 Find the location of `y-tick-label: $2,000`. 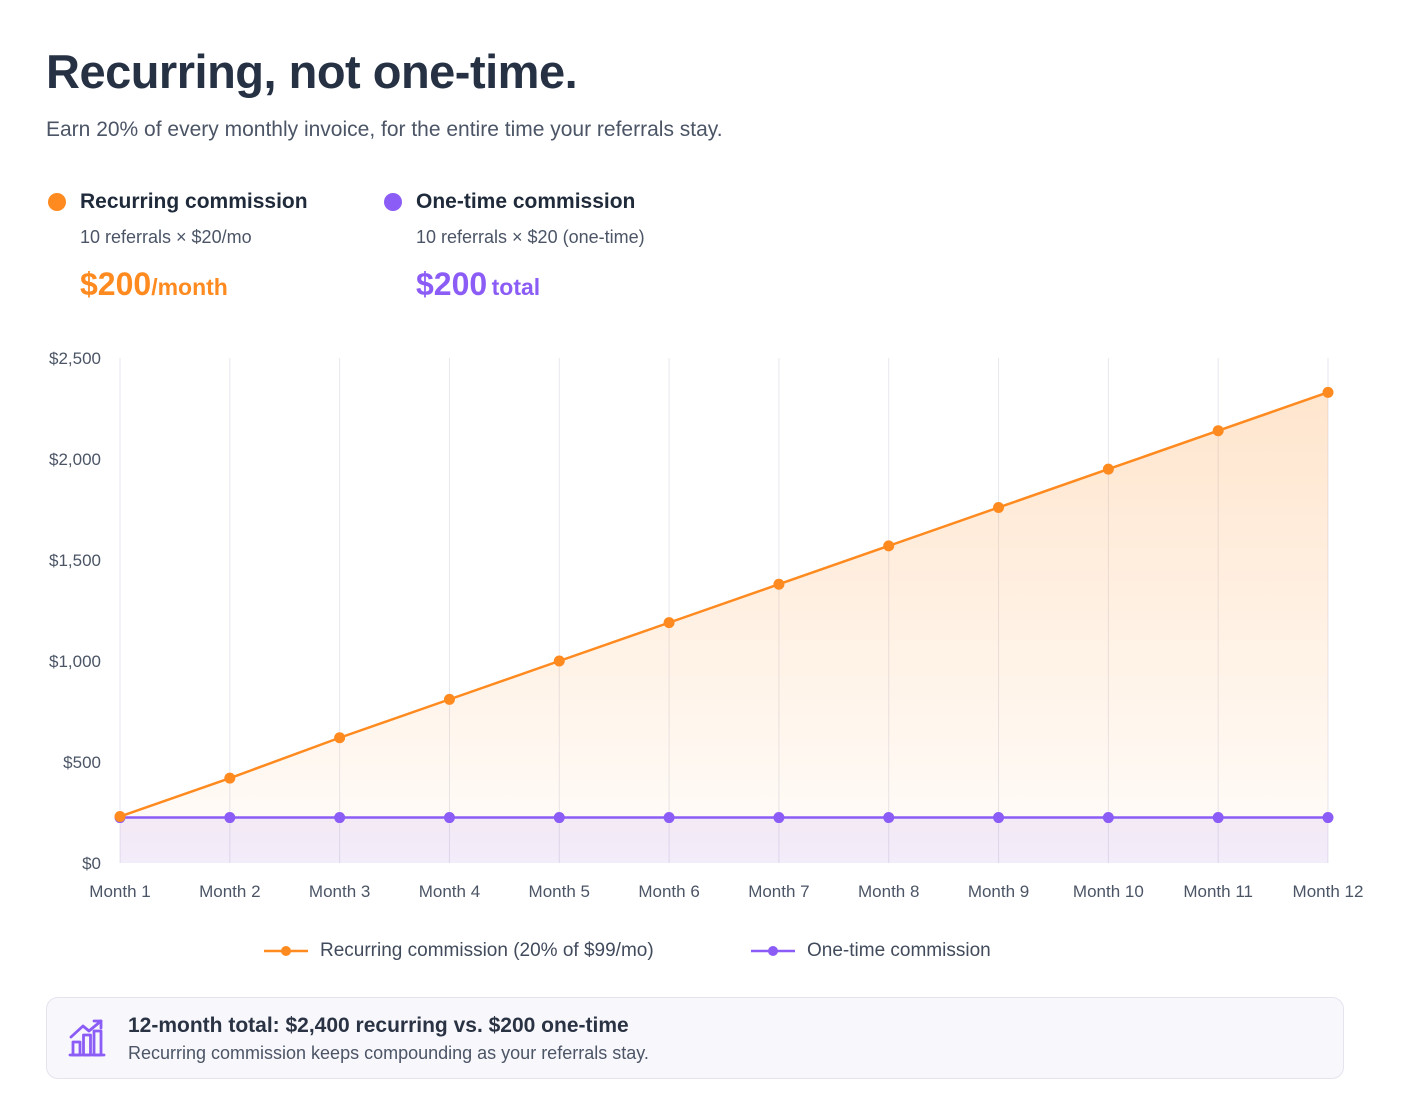

y-tick-label: $2,000 is located at coordinates (75, 459).